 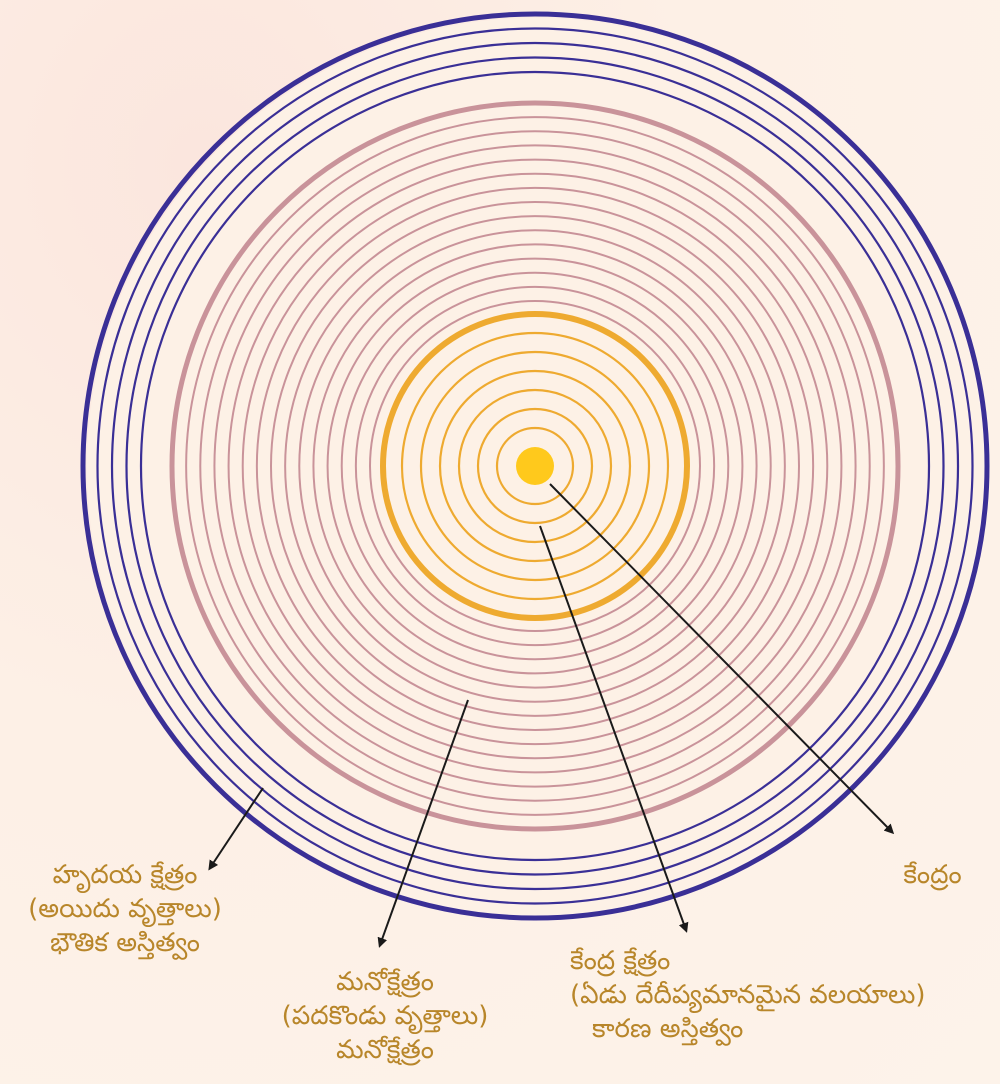 What do you see at coordinates (620, 961) in the screenshot?
I see `label-centre-field-line1: కేంద్ర క్షేత్రం` at bounding box center [620, 961].